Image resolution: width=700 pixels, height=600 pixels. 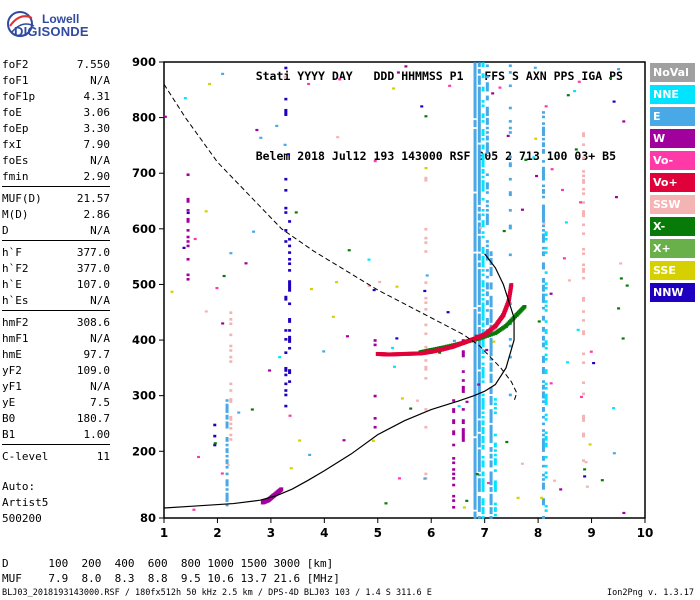 I want to click on o-trace-point, so click(x=509, y=293).